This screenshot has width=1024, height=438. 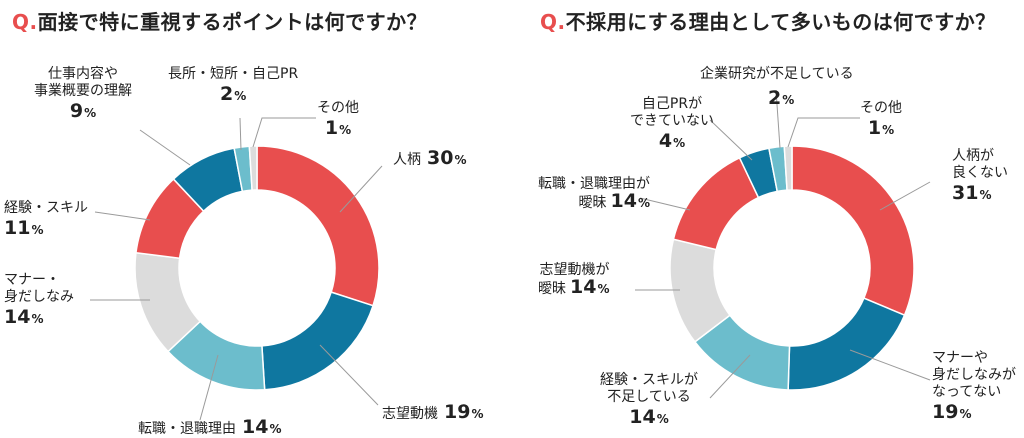 I want to click on left-label-shiboudouki: 志望動機 19%, so click(x=433, y=412).